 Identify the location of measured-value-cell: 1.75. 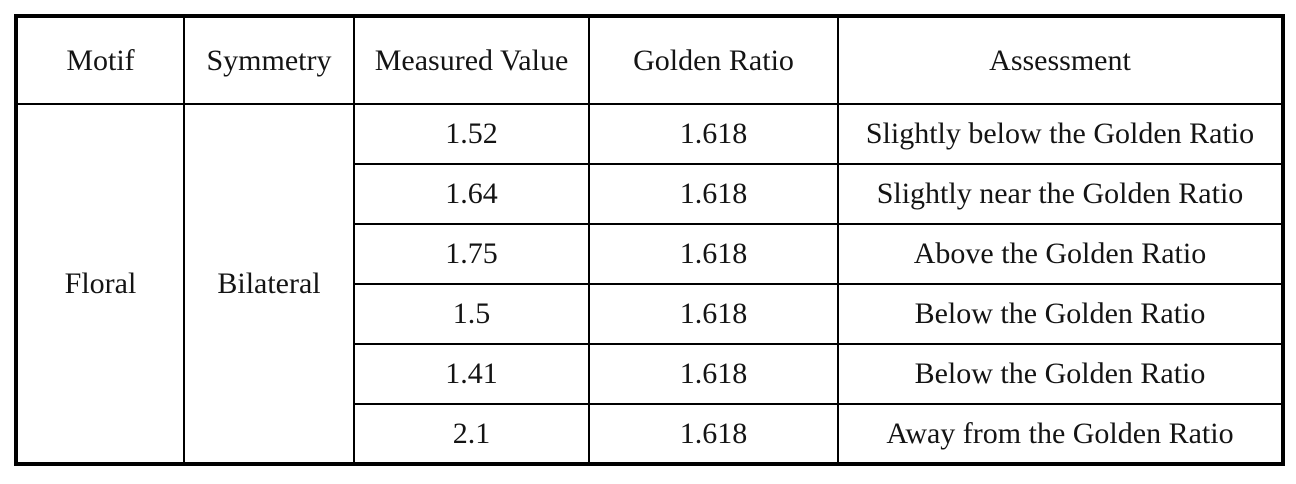
(471, 254).